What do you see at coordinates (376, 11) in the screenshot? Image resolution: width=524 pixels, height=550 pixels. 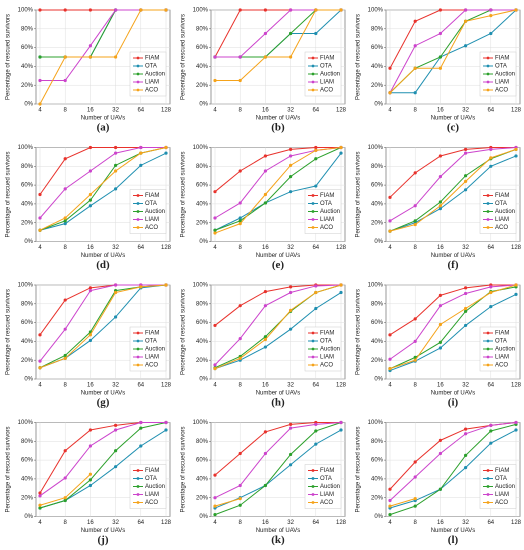 I see `y-tick-label: 100%` at bounding box center [376, 11].